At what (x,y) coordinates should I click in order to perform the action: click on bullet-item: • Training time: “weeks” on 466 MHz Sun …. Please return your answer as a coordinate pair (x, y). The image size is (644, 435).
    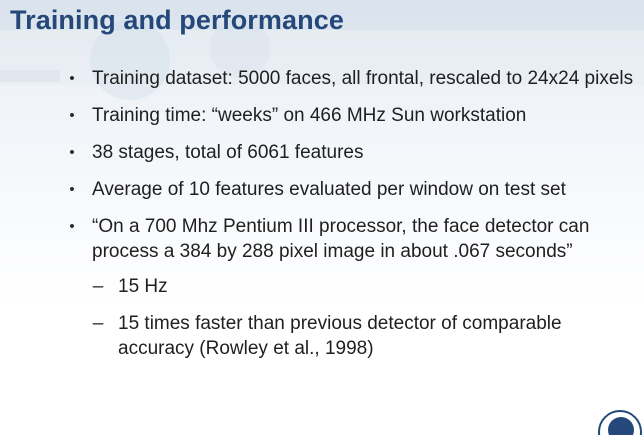
    Looking at the image, I should click on (351, 115).